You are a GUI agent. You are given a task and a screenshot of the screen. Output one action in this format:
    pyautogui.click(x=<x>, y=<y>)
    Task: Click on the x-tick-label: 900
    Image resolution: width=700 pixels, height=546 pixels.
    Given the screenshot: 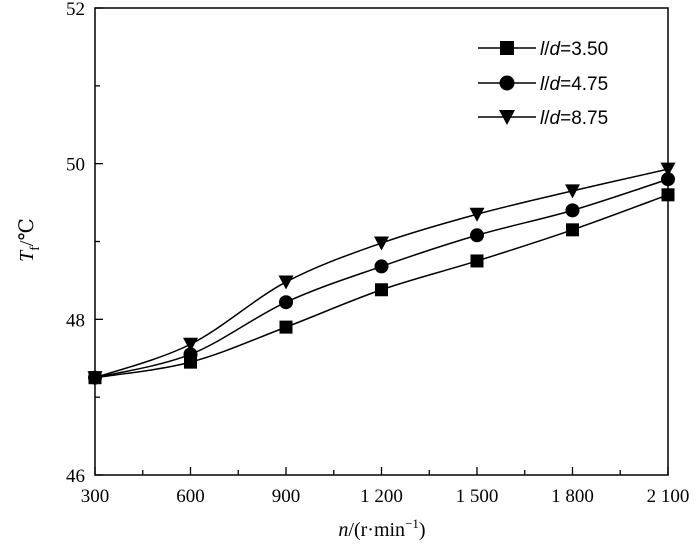 What is the action you would take?
    pyautogui.click(x=286, y=496)
    